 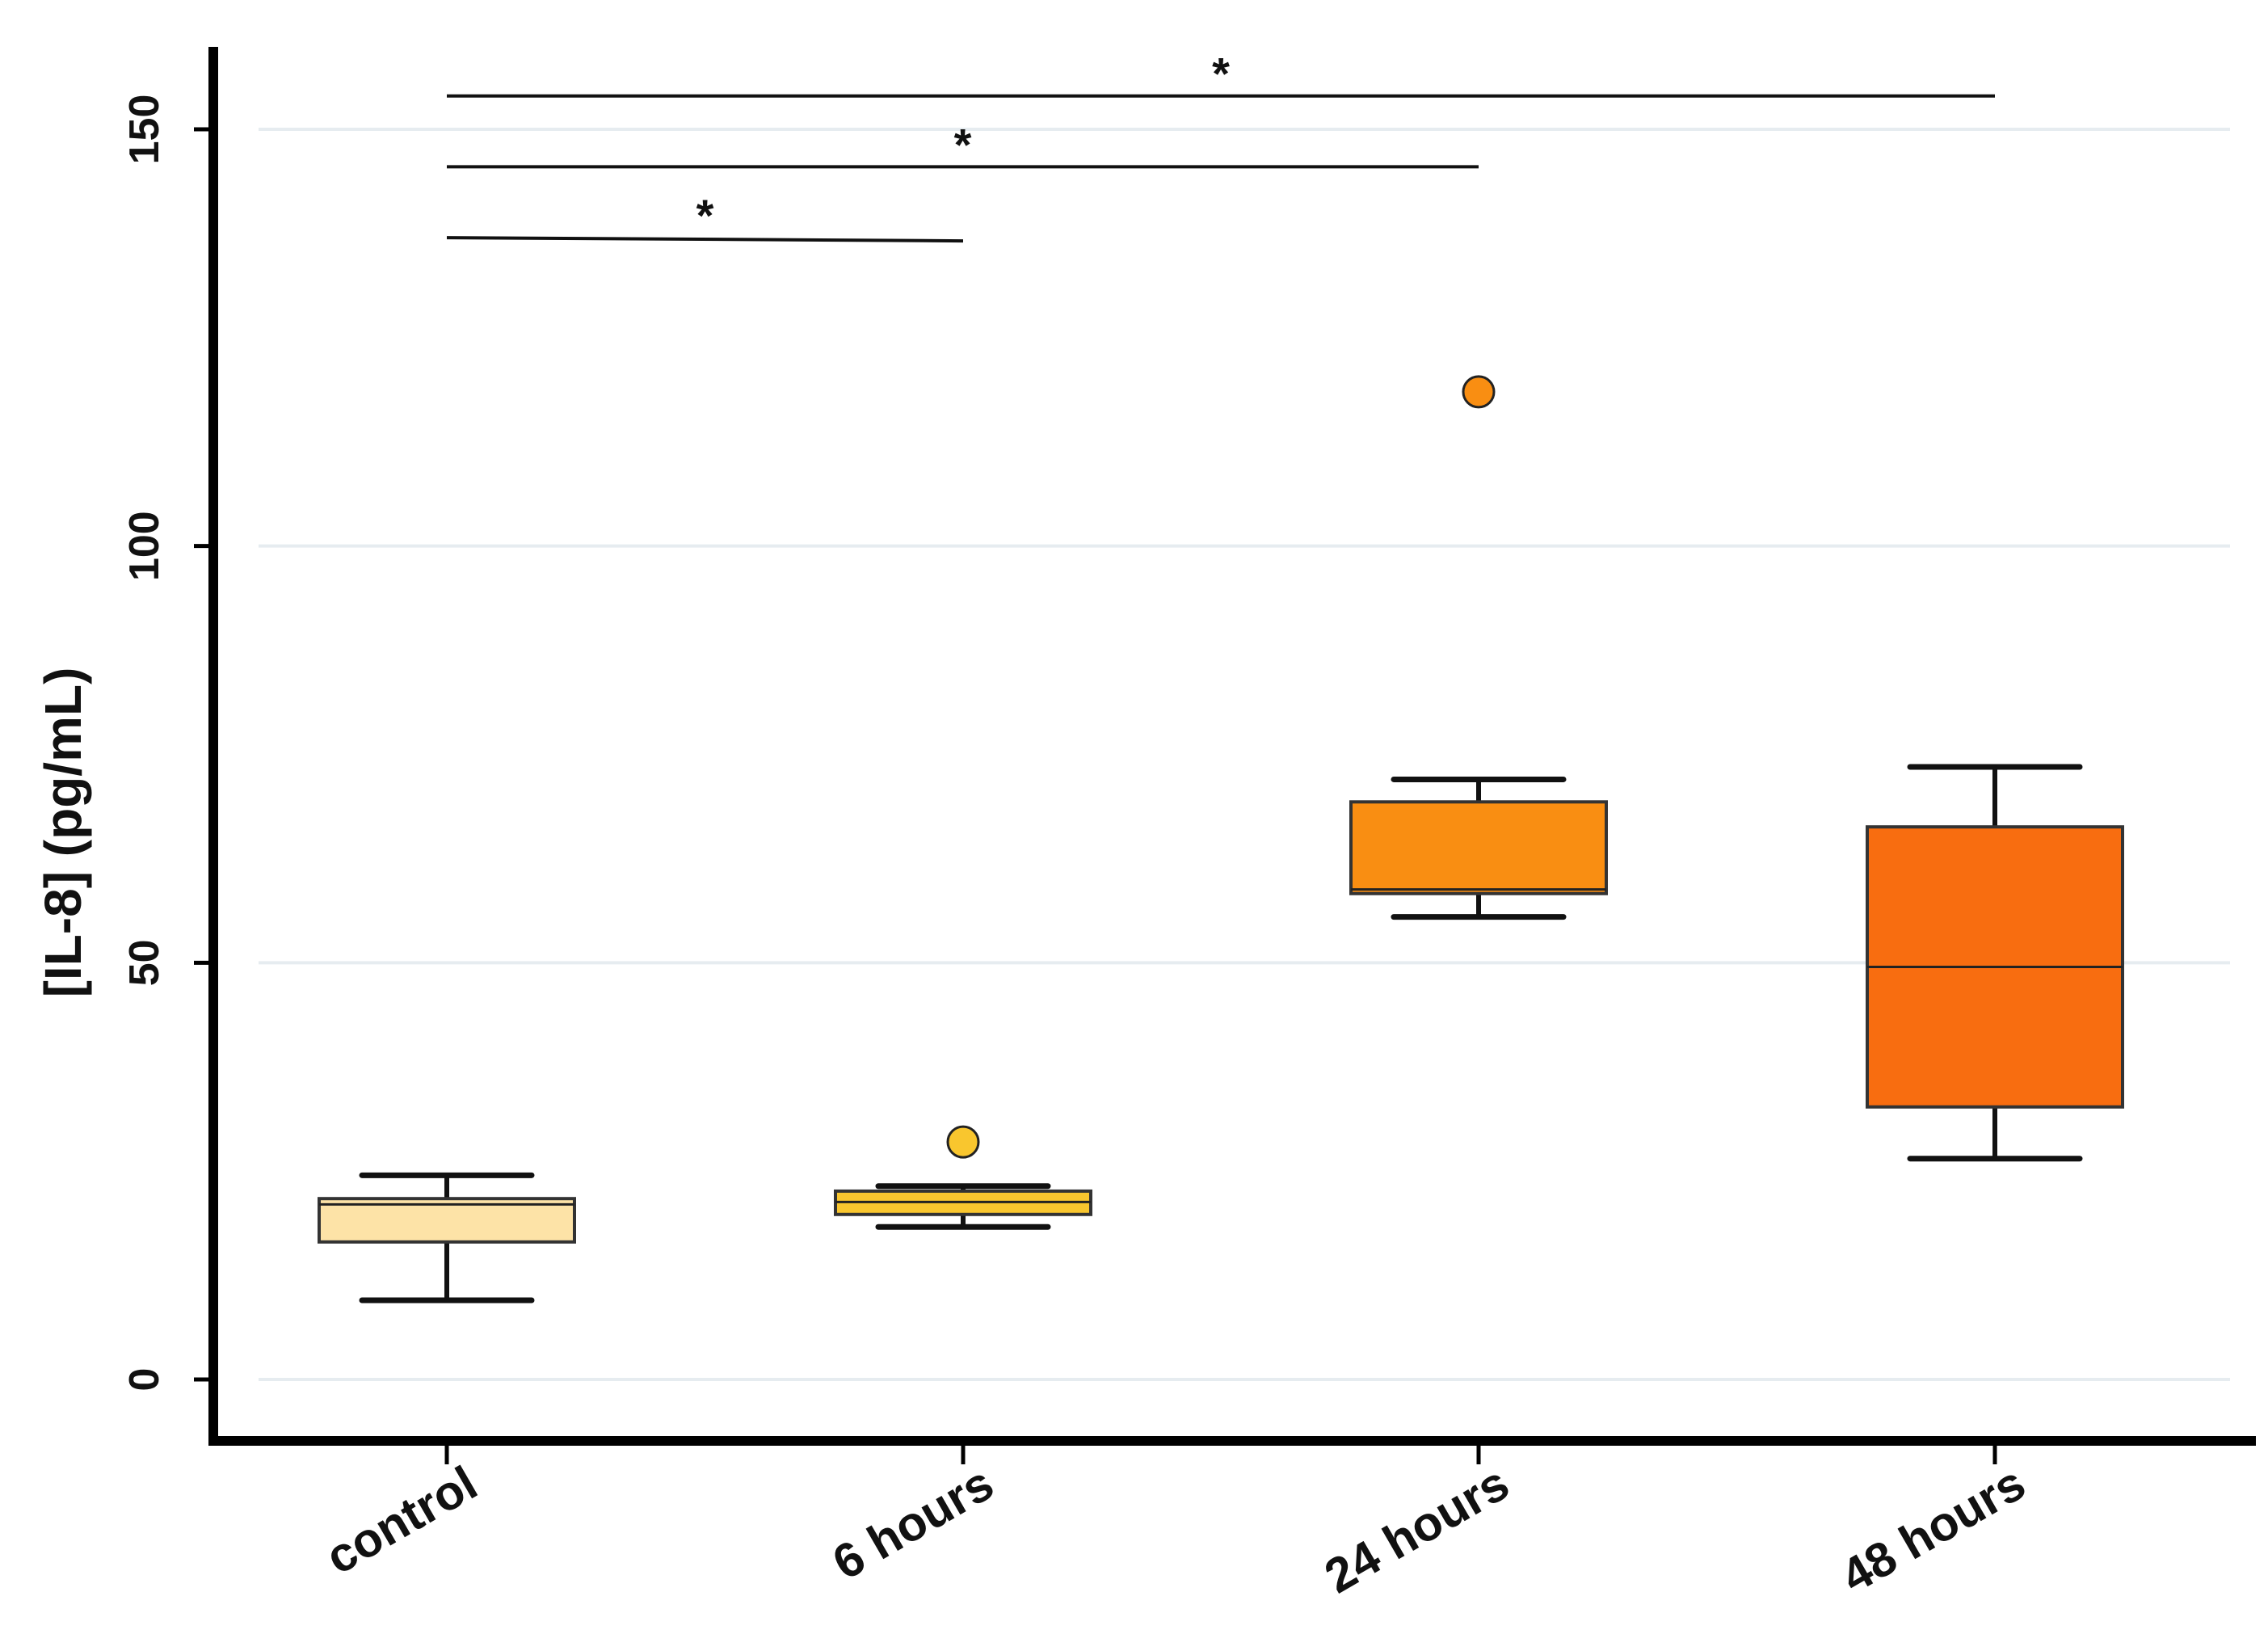 What do you see at coordinates (1220, 145) in the screenshot?
I see `significance-brackets: * * *` at bounding box center [1220, 145].